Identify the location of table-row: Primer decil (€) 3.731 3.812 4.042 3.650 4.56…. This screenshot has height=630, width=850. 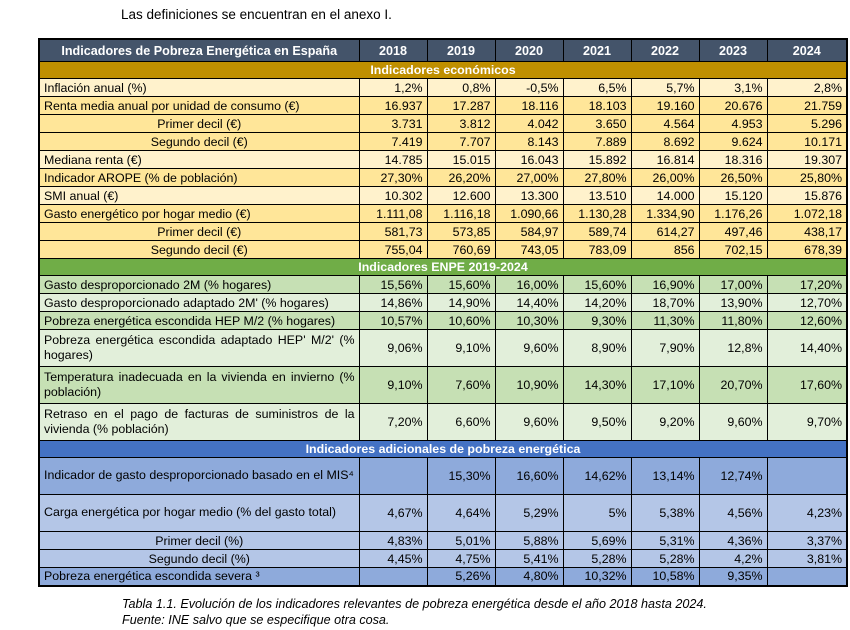
(443, 123).